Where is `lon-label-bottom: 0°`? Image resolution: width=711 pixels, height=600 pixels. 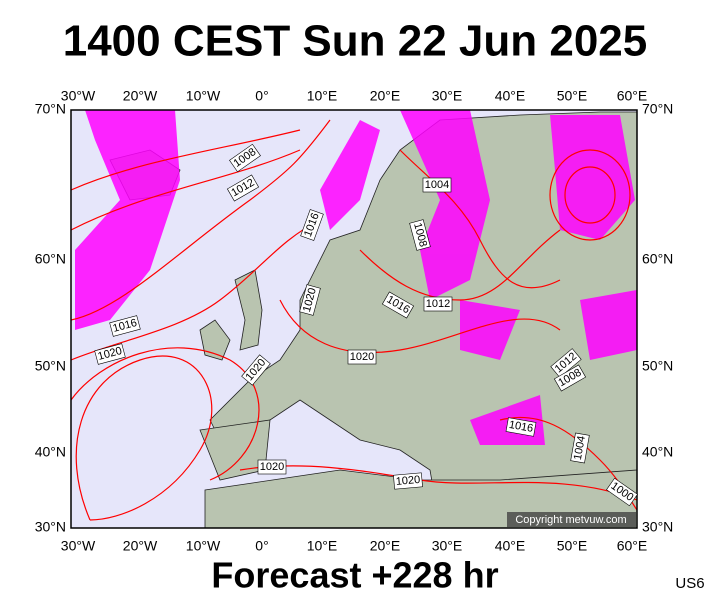
lon-label-bottom: 0° is located at coordinates (261, 546).